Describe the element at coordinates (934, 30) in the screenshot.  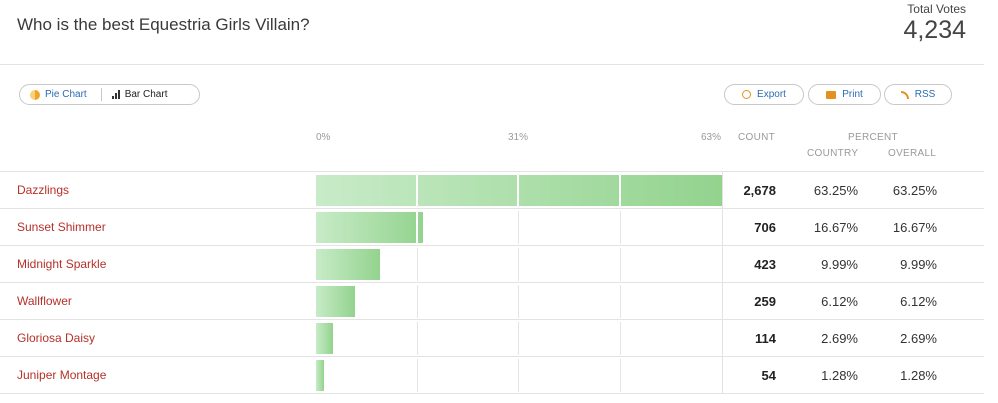
I see `total-votes-value: 4,234` at that location.